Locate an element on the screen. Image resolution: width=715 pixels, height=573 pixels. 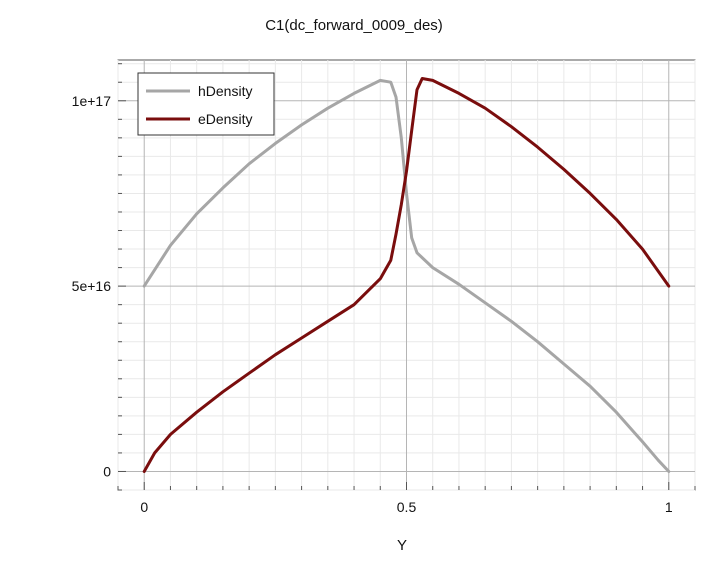
legend: hDensity eDensity is located at coordinates (206, 104).